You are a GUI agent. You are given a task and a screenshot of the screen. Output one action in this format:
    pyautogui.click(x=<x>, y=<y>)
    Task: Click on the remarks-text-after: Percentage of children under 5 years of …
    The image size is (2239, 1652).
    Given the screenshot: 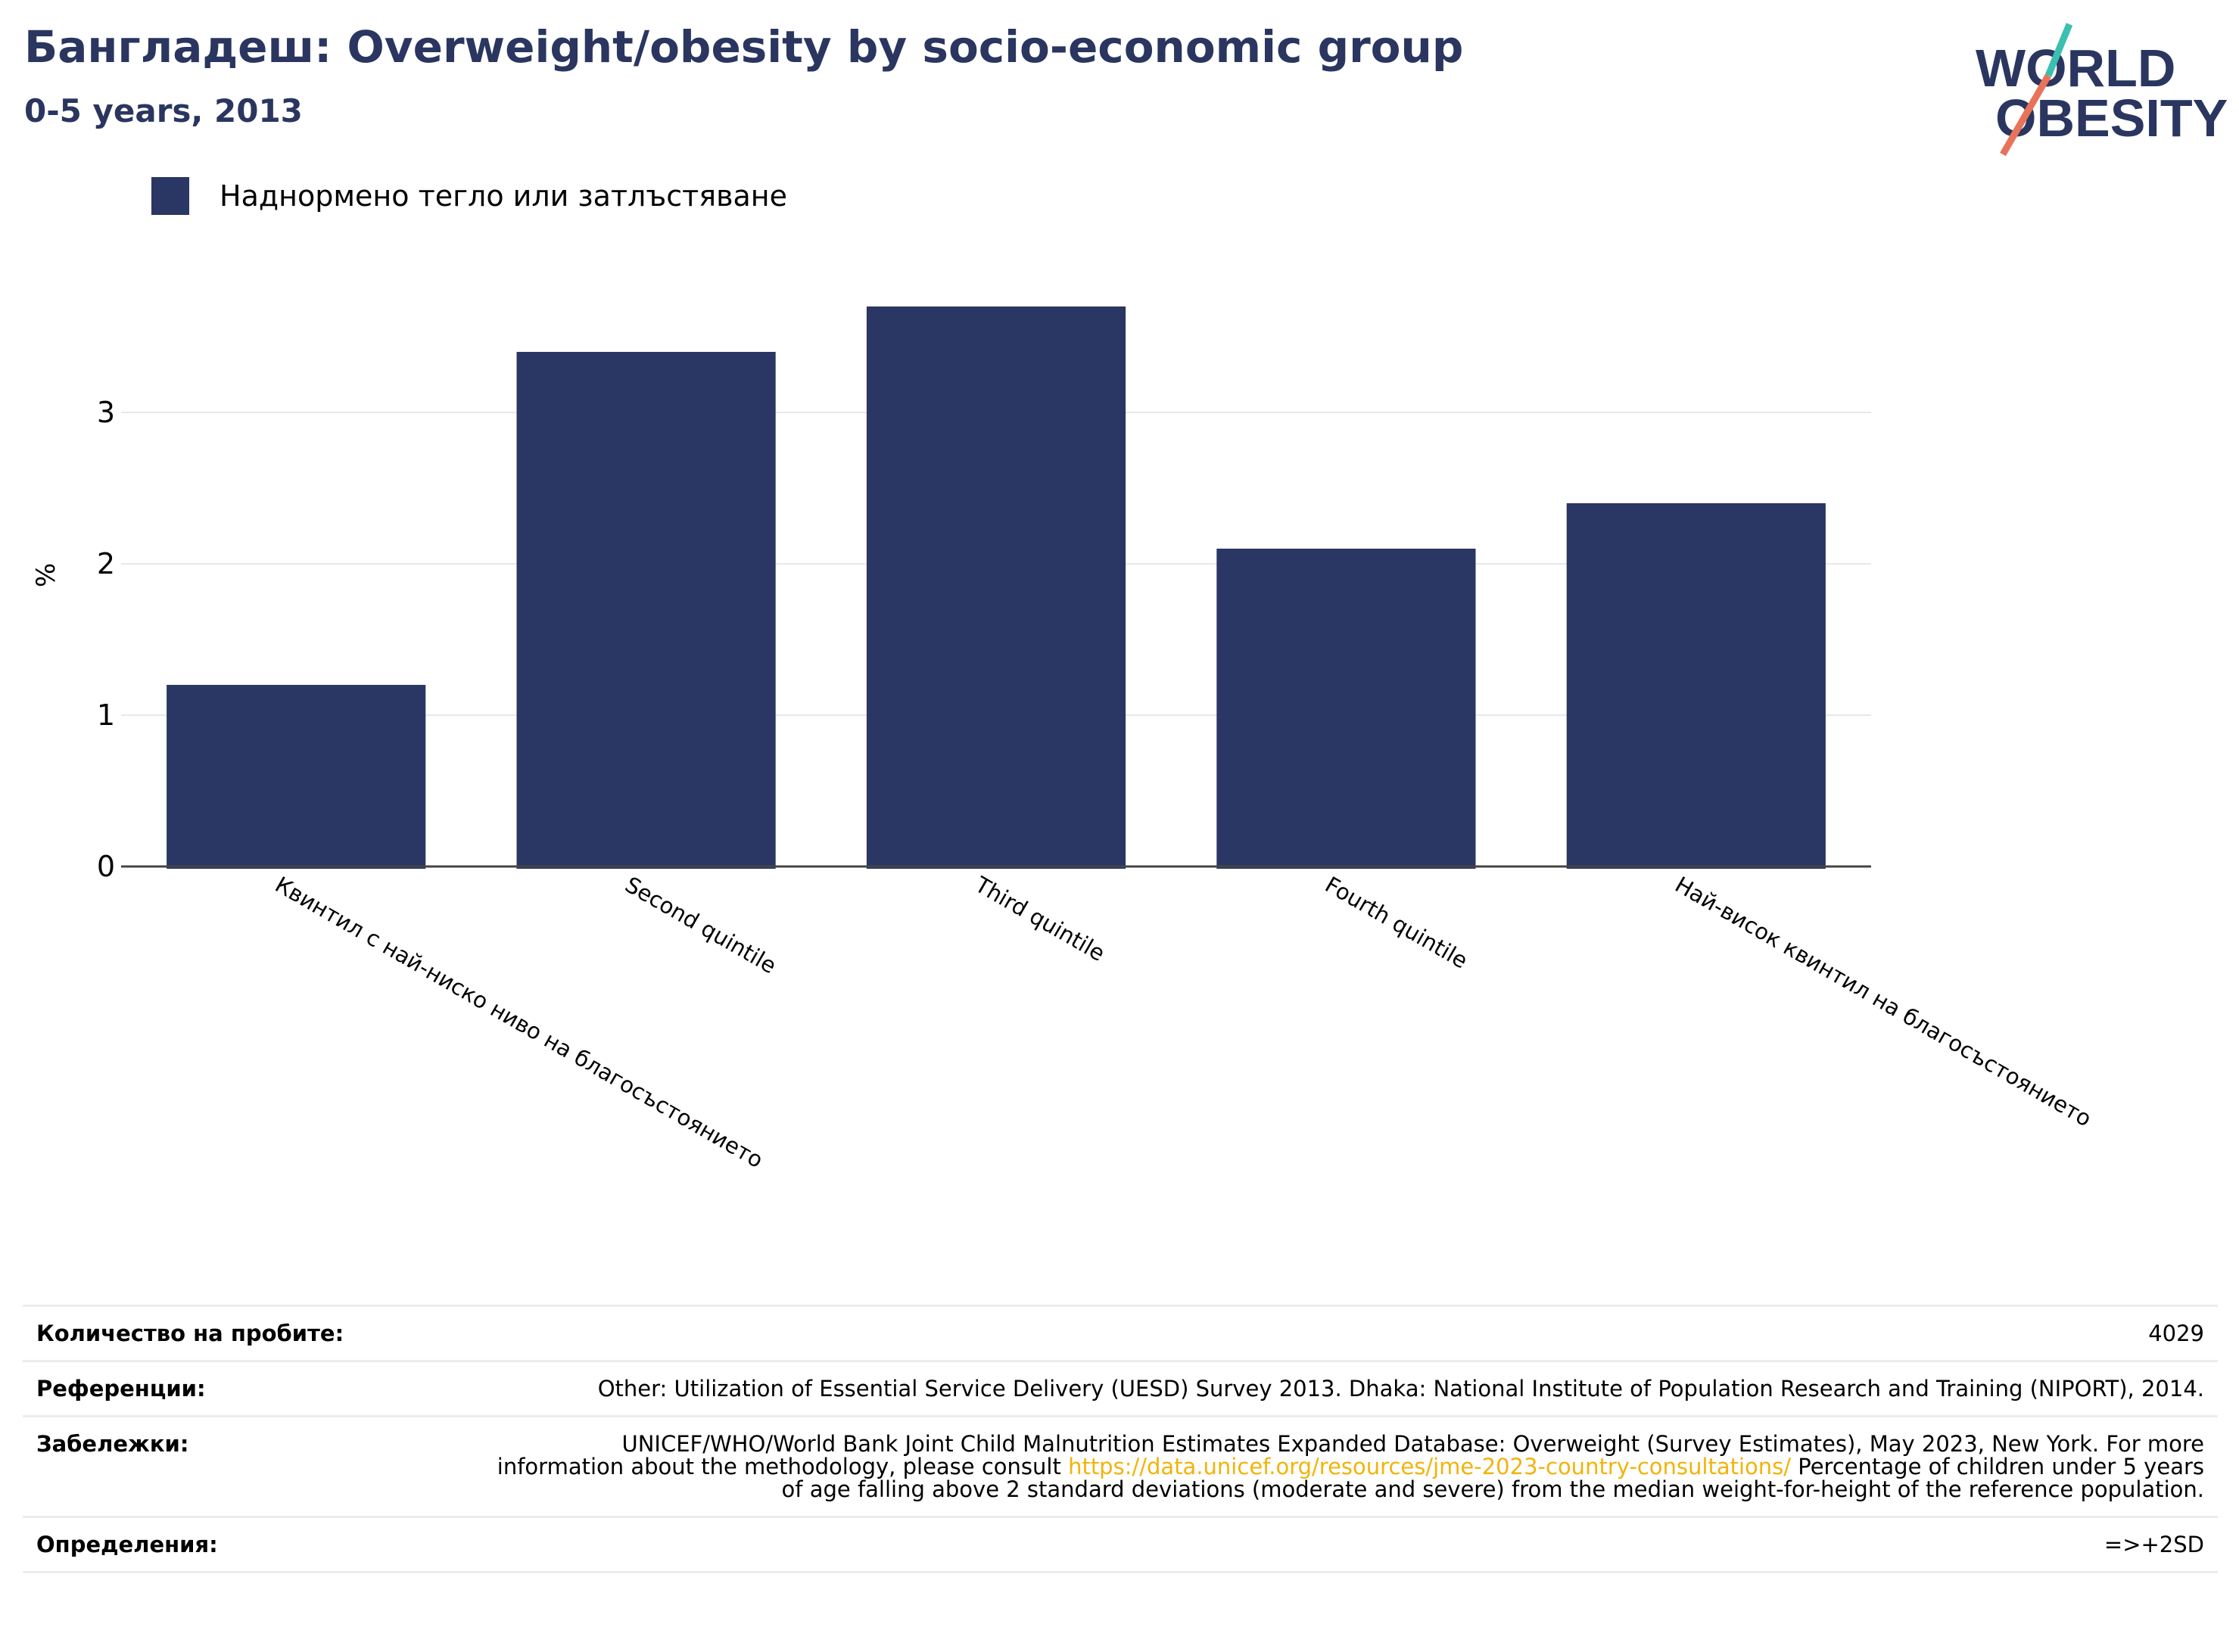 What is the action you would take?
    pyautogui.click(x=1493, y=1478)
    